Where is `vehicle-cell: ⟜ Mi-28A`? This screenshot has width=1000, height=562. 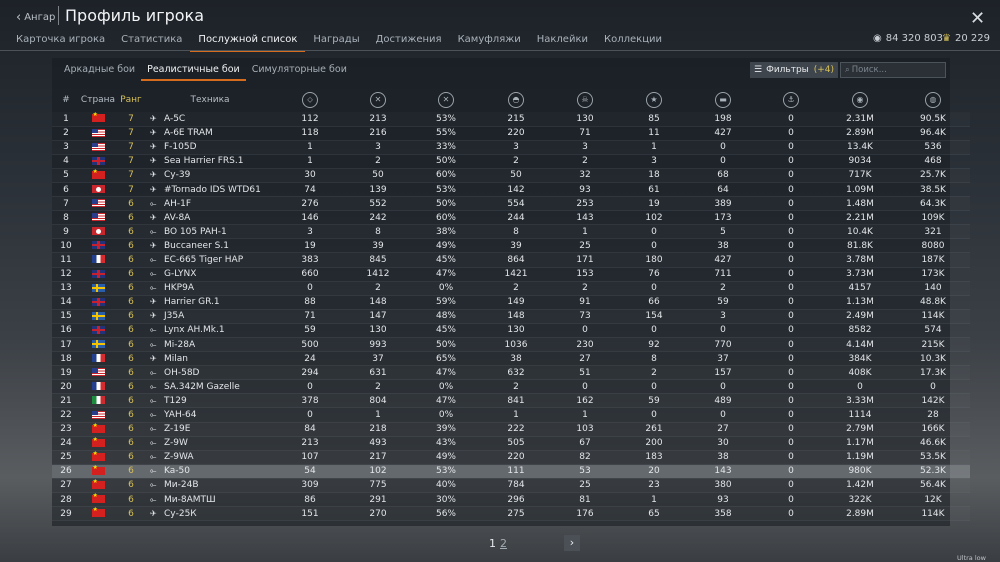
vehicle-cell: ⟜ Mi-28A is located at coordinates (210, 345).